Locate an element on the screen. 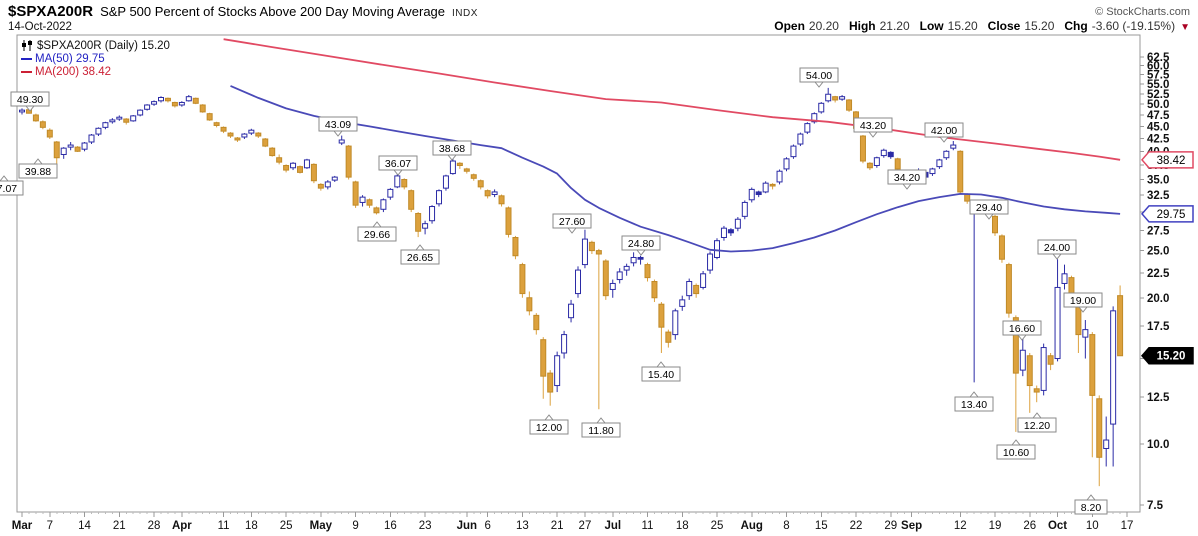 This screenshot has height=536, width=1198. y-axis-label: 60.0 is located at coordinates (1158, 67).